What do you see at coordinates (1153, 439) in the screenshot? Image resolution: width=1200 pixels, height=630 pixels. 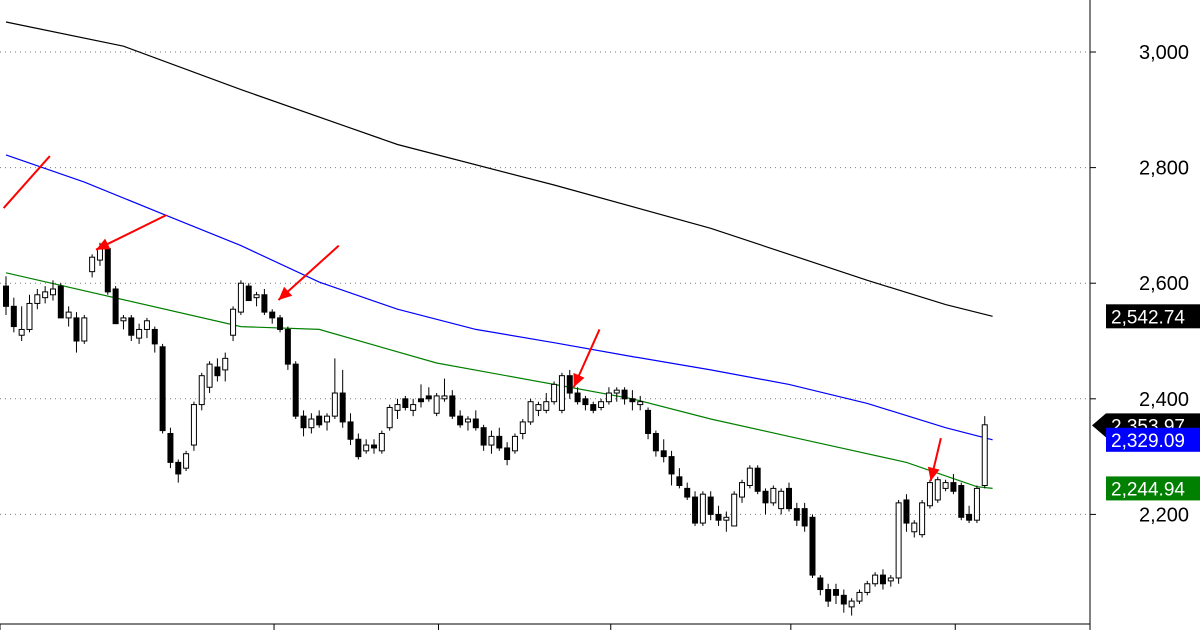 I see `price-tag: 2,329.09` at bounding box center [1153, 439].